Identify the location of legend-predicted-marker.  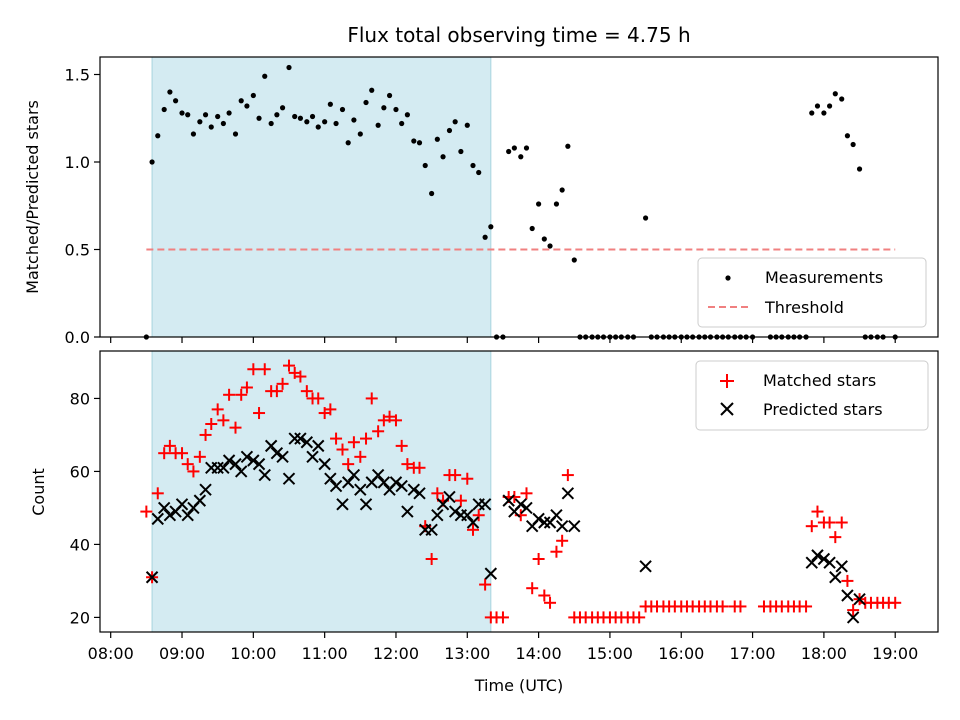
(727, 409).